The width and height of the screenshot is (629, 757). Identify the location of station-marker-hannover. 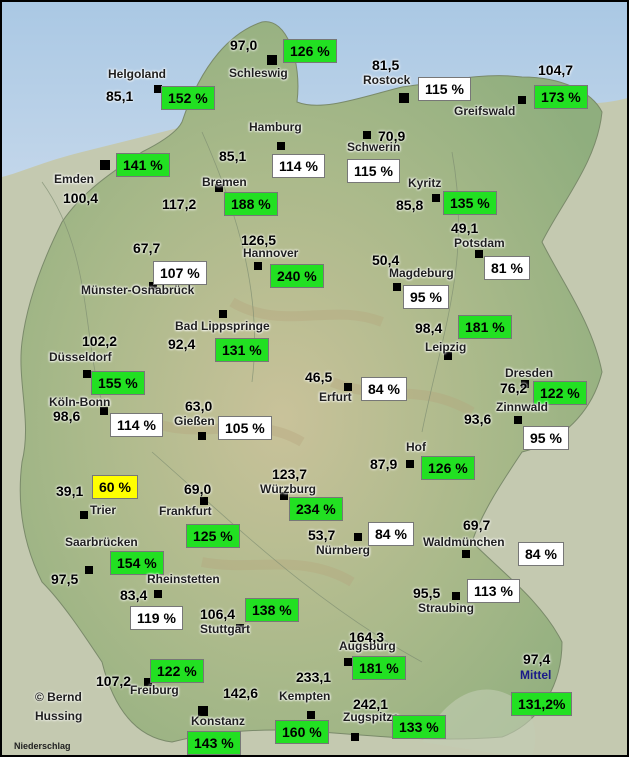
(258, 266).